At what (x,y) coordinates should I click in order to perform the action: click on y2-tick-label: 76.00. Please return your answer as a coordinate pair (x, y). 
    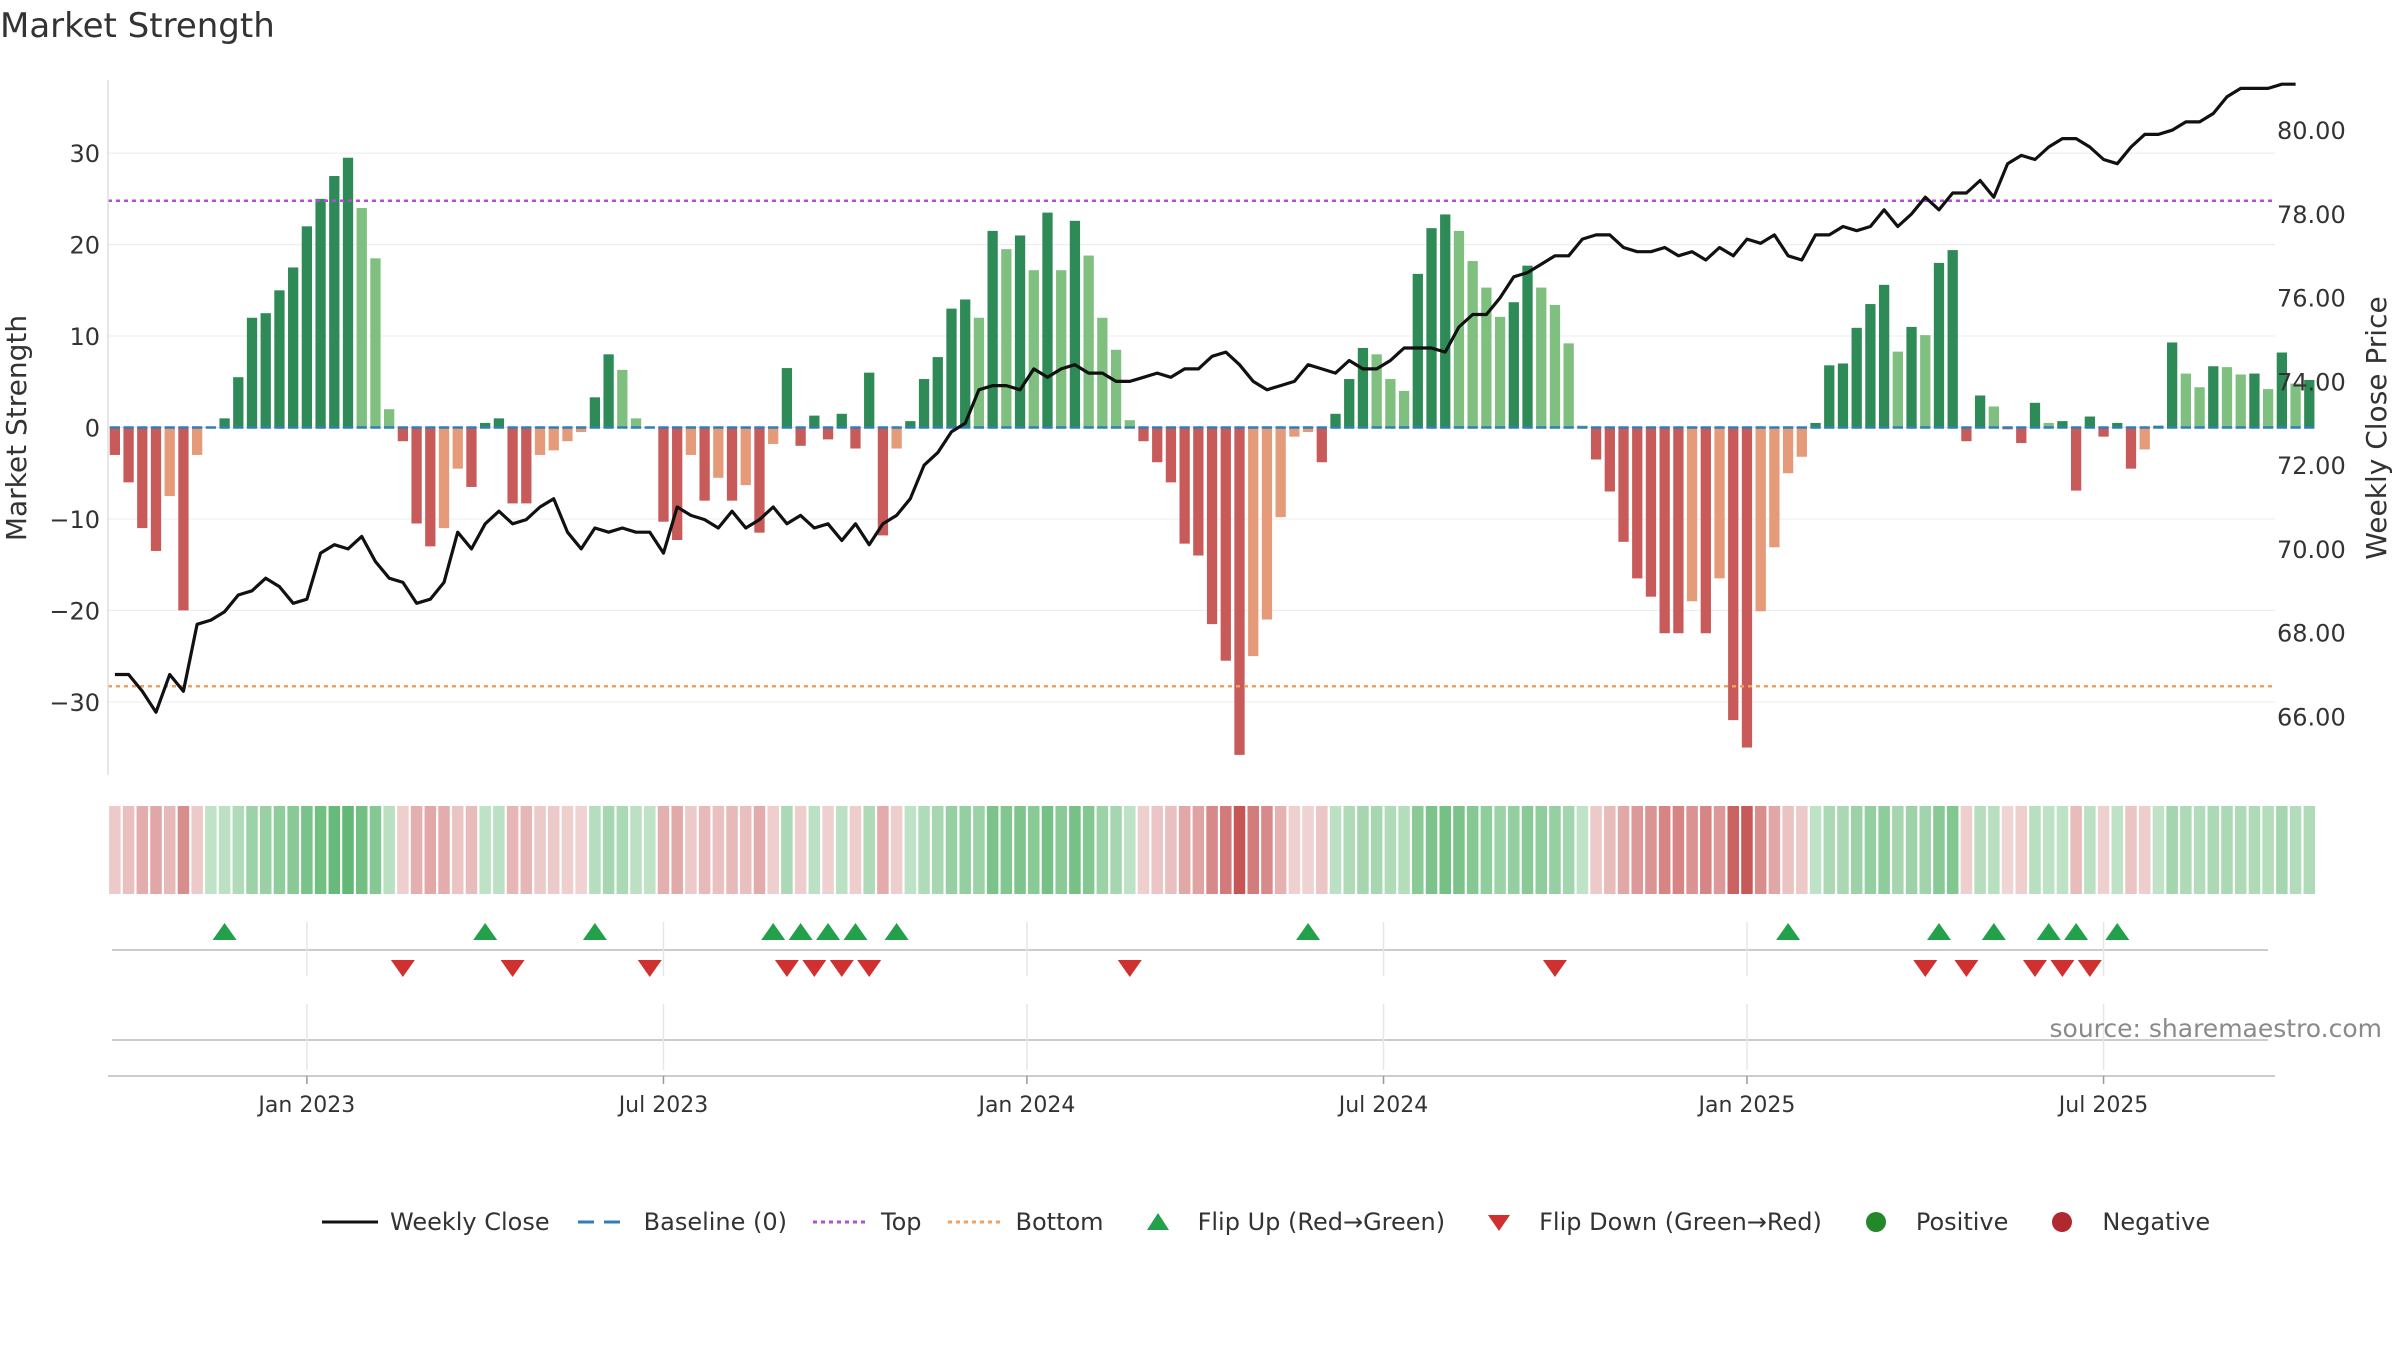
    Looking at the image, I should click on (2311, 299).